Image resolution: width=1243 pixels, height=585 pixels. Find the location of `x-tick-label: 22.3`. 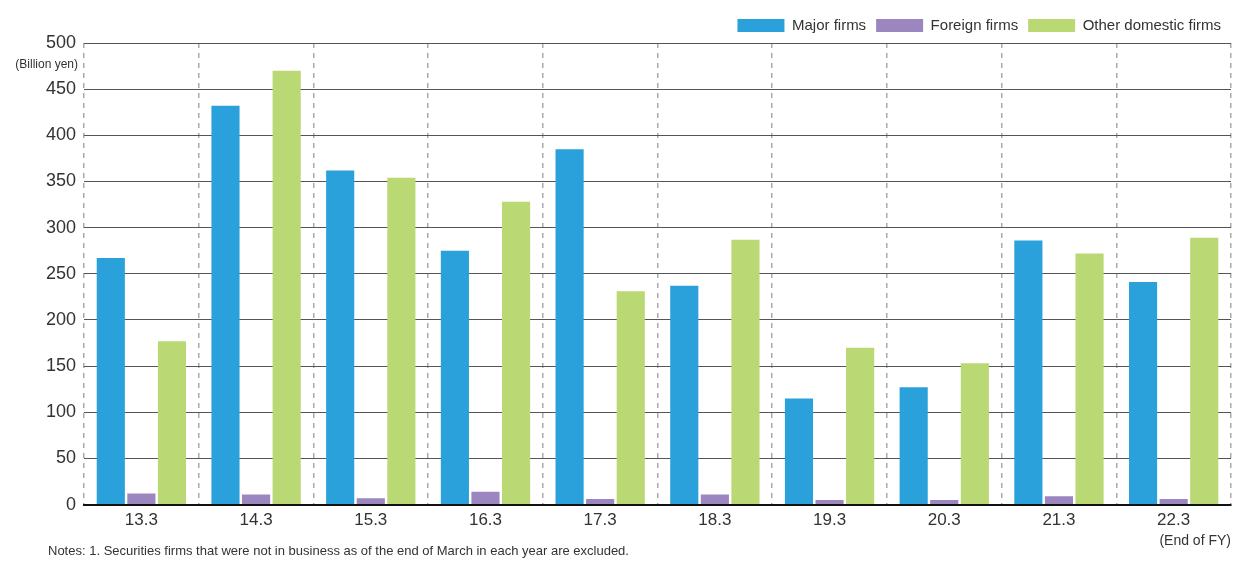

x-tick-label: 22.3 is located at coordinates (1174, 520).